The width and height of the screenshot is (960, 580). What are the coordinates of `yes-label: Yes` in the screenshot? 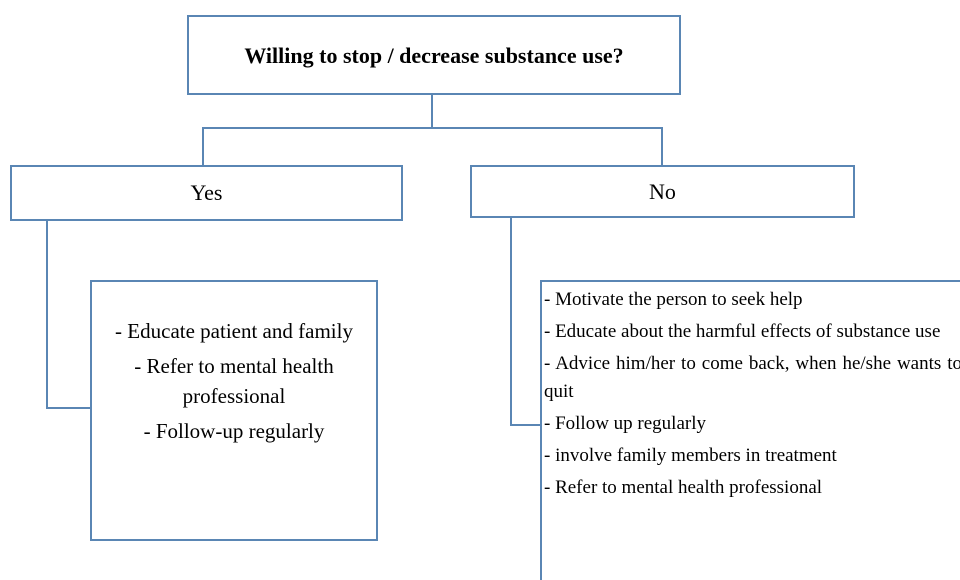 It's located at (206, 192).